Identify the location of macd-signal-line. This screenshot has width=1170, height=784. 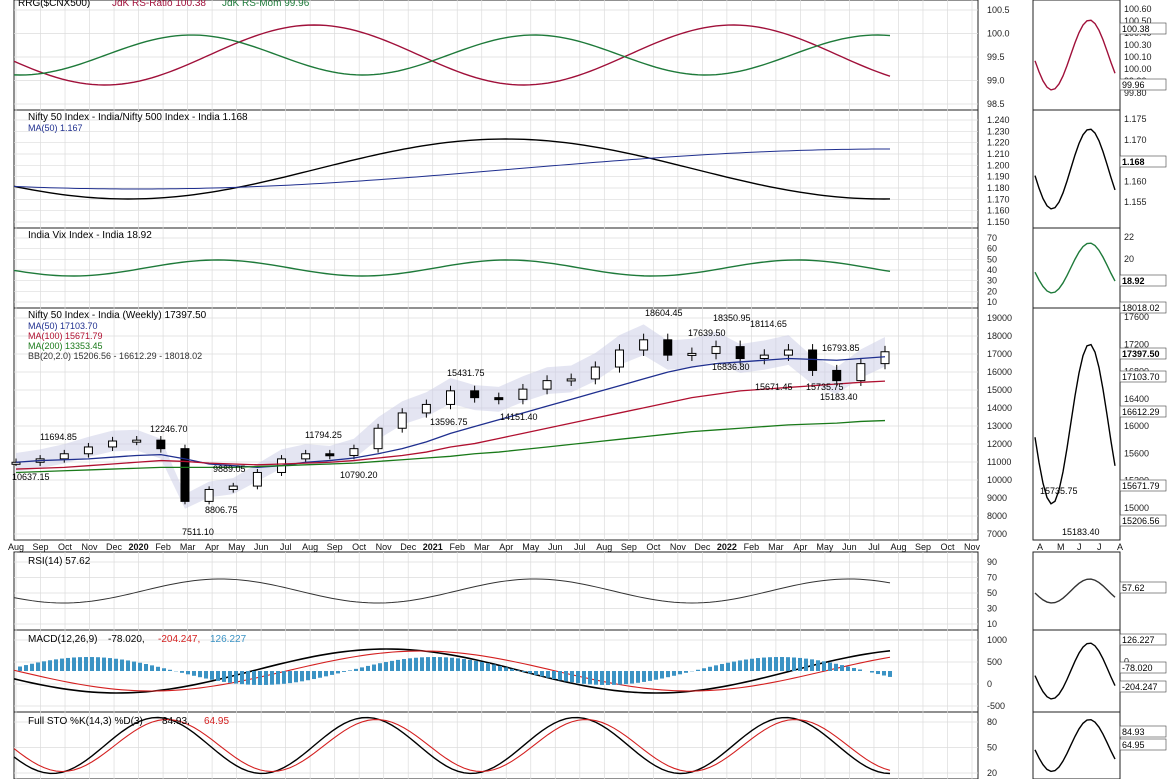
(452, 671).